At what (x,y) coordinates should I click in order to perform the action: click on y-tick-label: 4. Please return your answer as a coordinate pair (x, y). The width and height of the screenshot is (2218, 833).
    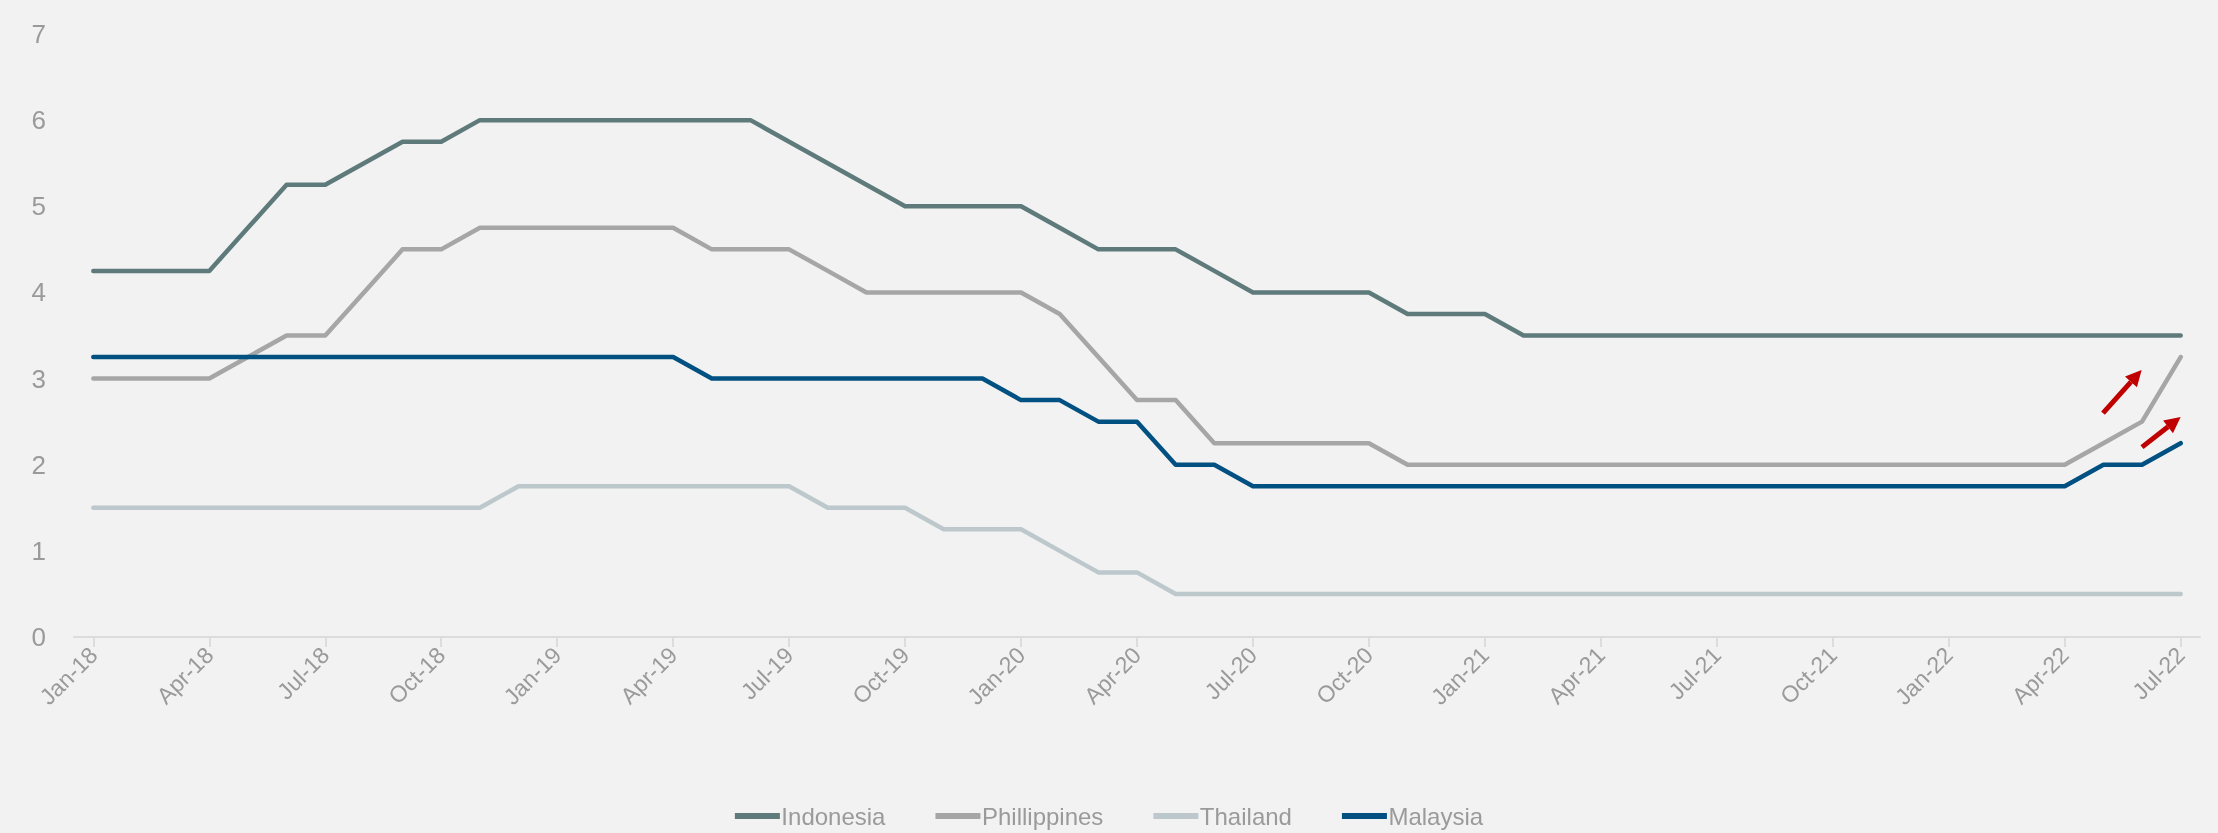
    Looking at the image, I should click on (38, 292).